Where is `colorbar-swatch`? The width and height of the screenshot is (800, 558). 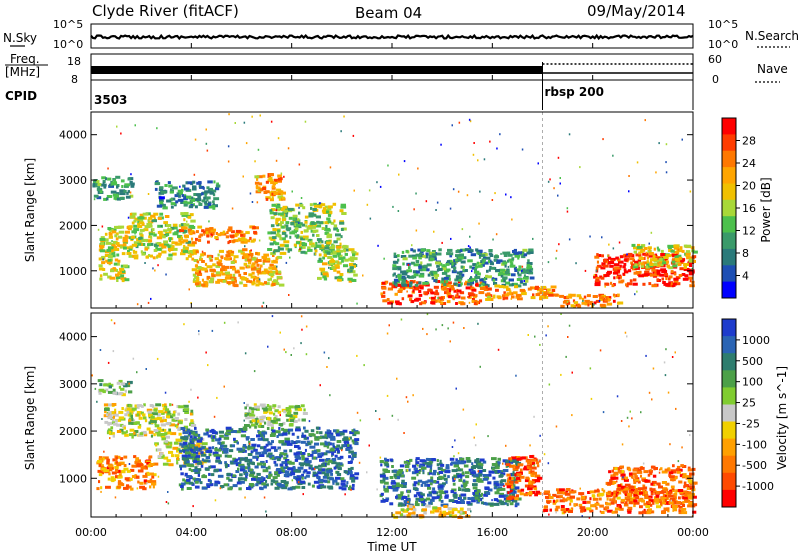
colorbar-swatch is located at coordinates (729, 175).